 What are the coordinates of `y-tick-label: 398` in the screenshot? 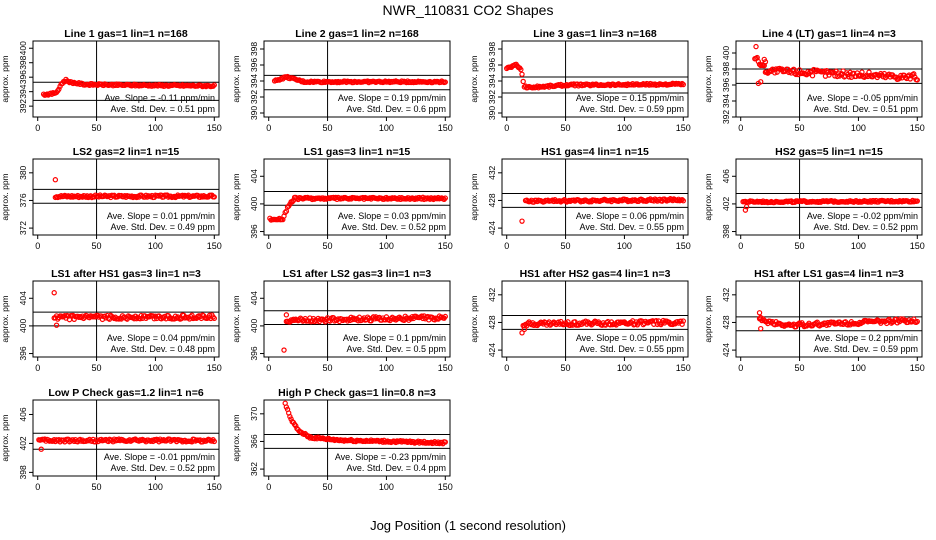 It's located at (23, 472).